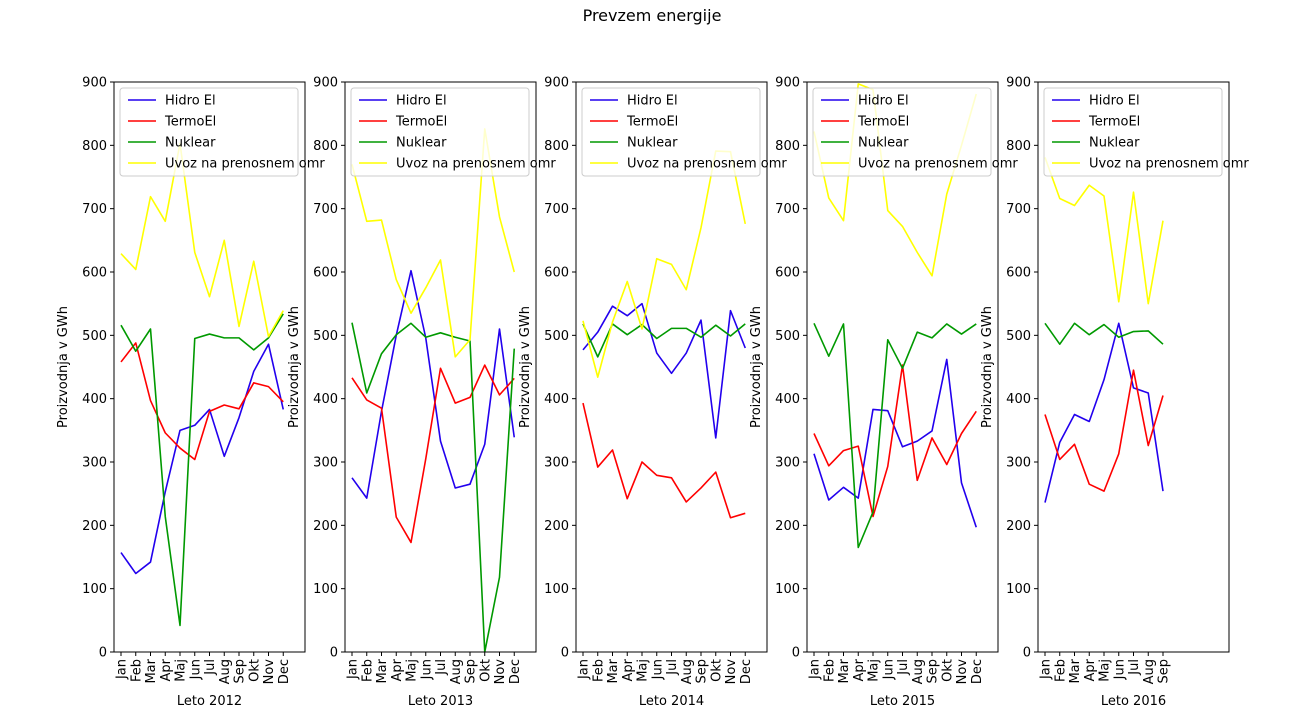 This screenshot has width=1290, height=719. What do you see at coordinates (1133, 701) in the screenshot?
I see `x-axis-label: Leto 2016` at bounding box center [1133, 701].